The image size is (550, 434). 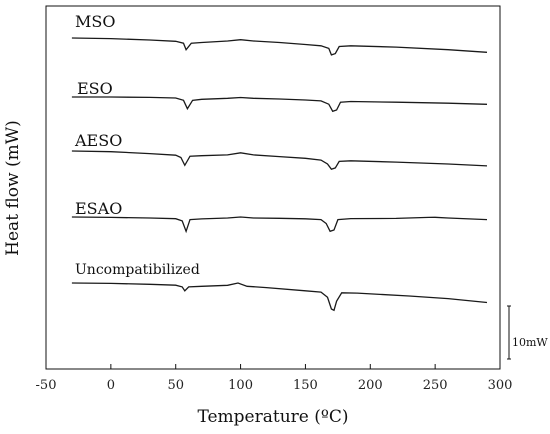 What do you see at coordinates (530, 342) in the screenshot?
I see `scale-bar-label: 10mW` at bounding box center [530, 342].